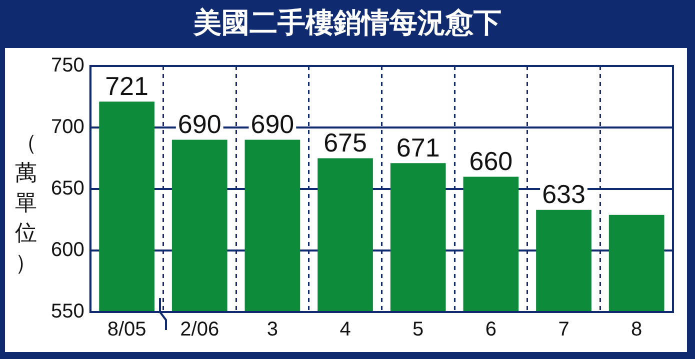  Describe the element at coordinates (200, 329) in the screenshot. I see `x-tick-label: 2/06` at that location.